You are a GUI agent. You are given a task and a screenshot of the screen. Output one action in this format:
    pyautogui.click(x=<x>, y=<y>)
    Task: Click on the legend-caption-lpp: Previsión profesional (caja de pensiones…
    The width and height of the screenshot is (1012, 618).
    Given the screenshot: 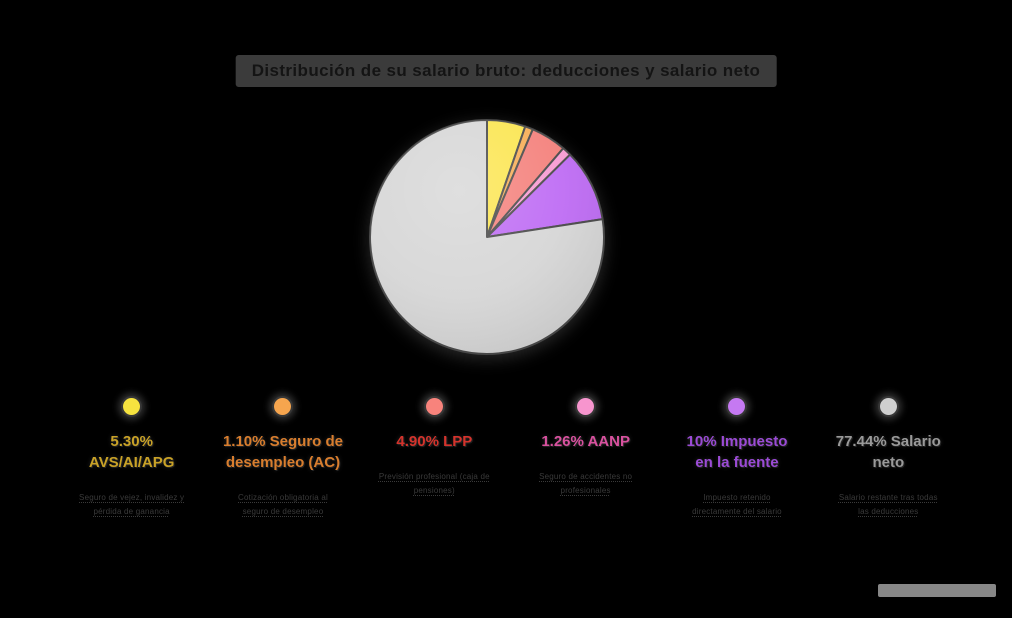 What is the action you would take?
    pyautogui.click(x=434, y=484)
    